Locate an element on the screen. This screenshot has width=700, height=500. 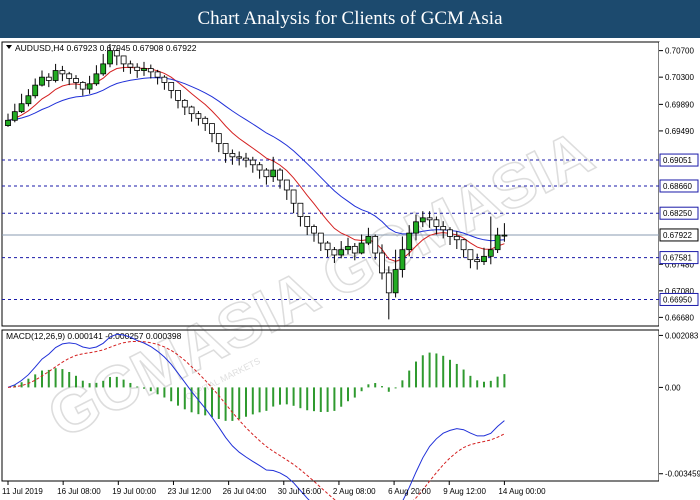
macd-tick-label: -0.003459 is located at coordinates (682, 474).